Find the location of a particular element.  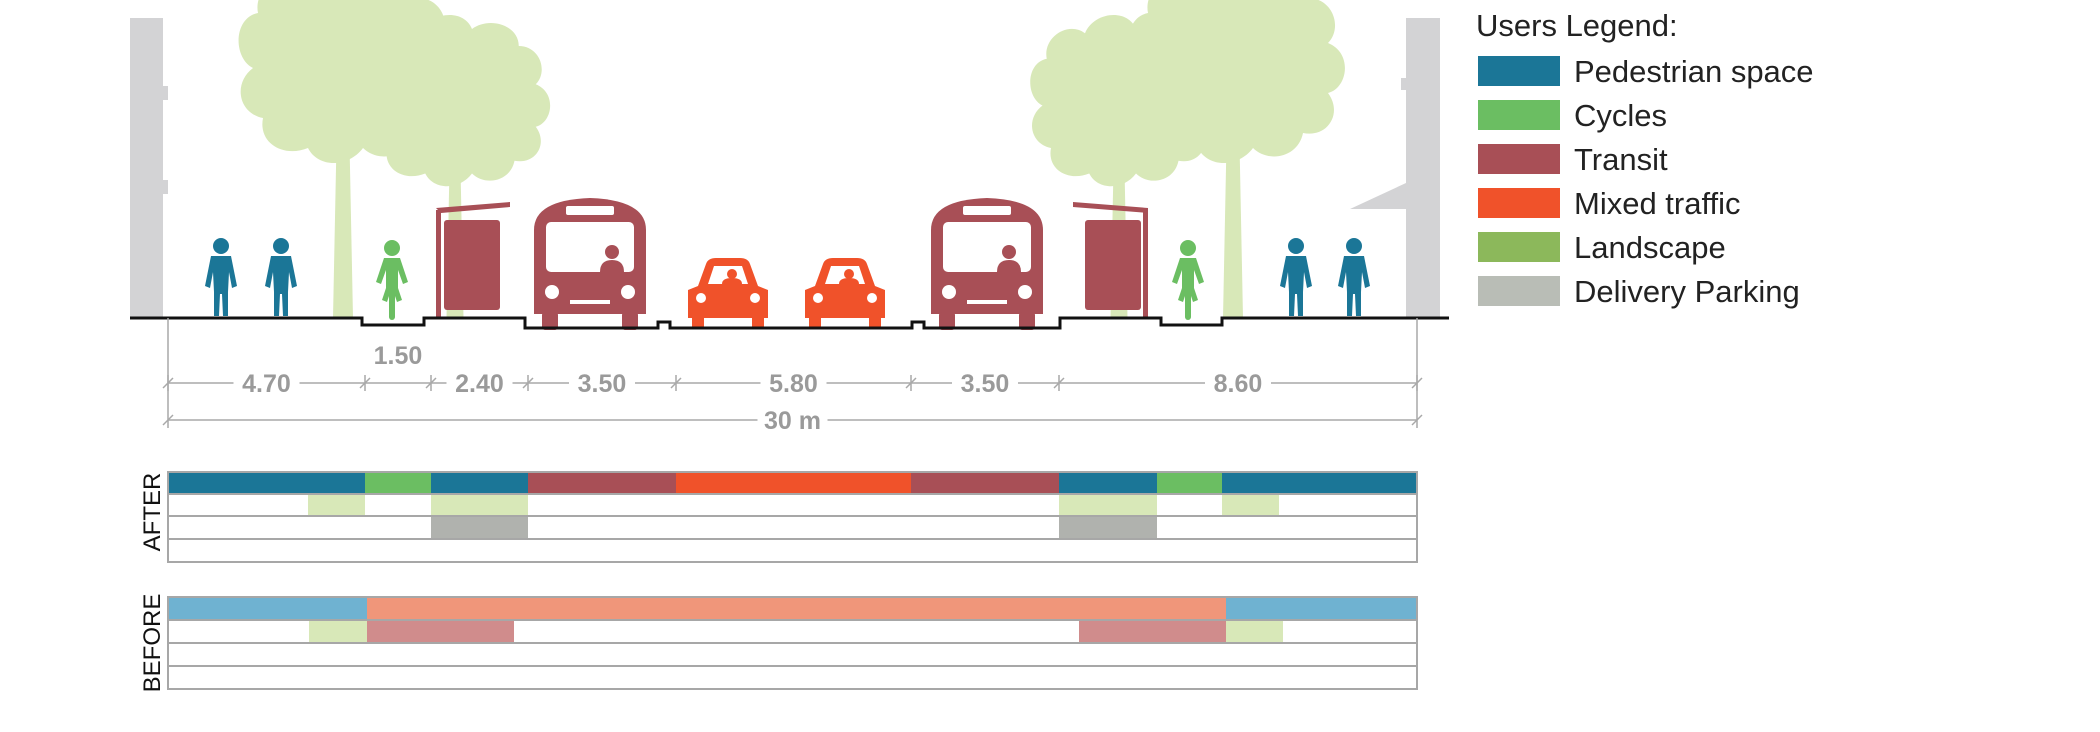

transit-shelter-right is located at coordinates (1110, 260).